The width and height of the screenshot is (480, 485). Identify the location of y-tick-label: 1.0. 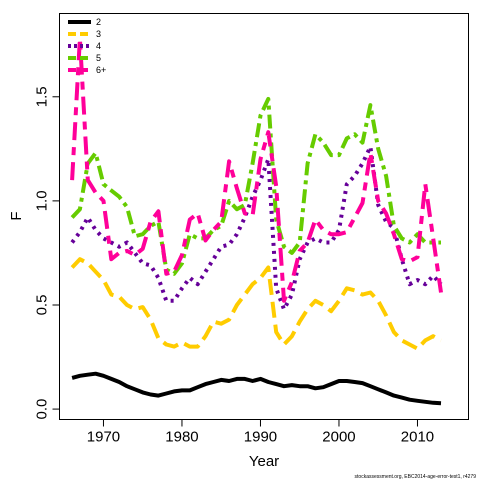
(42, 200).